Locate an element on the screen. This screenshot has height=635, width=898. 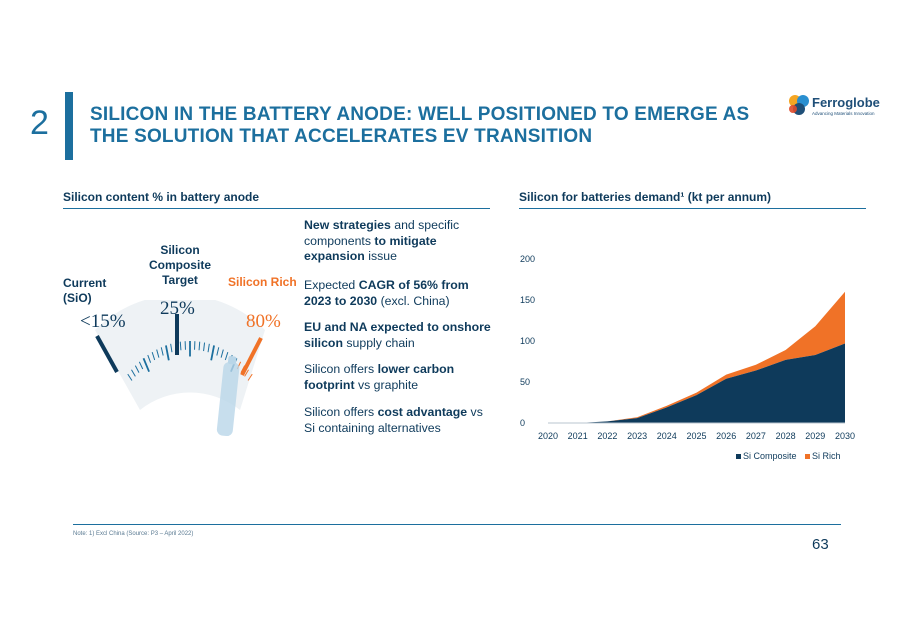
chart-legend: Si Composite Si Rich is located at coordinates (788, 456).